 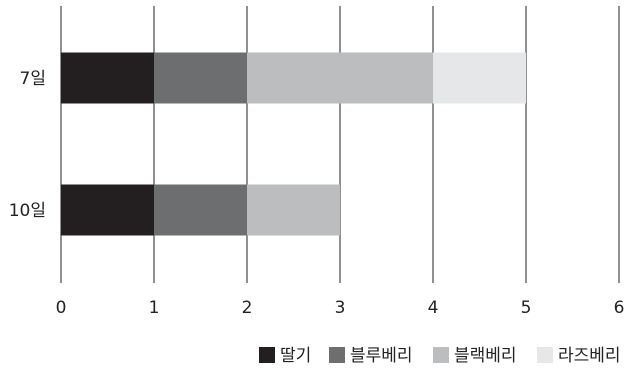 I want to click on x-tick-label-2: 2, so click(x=247, y=308).